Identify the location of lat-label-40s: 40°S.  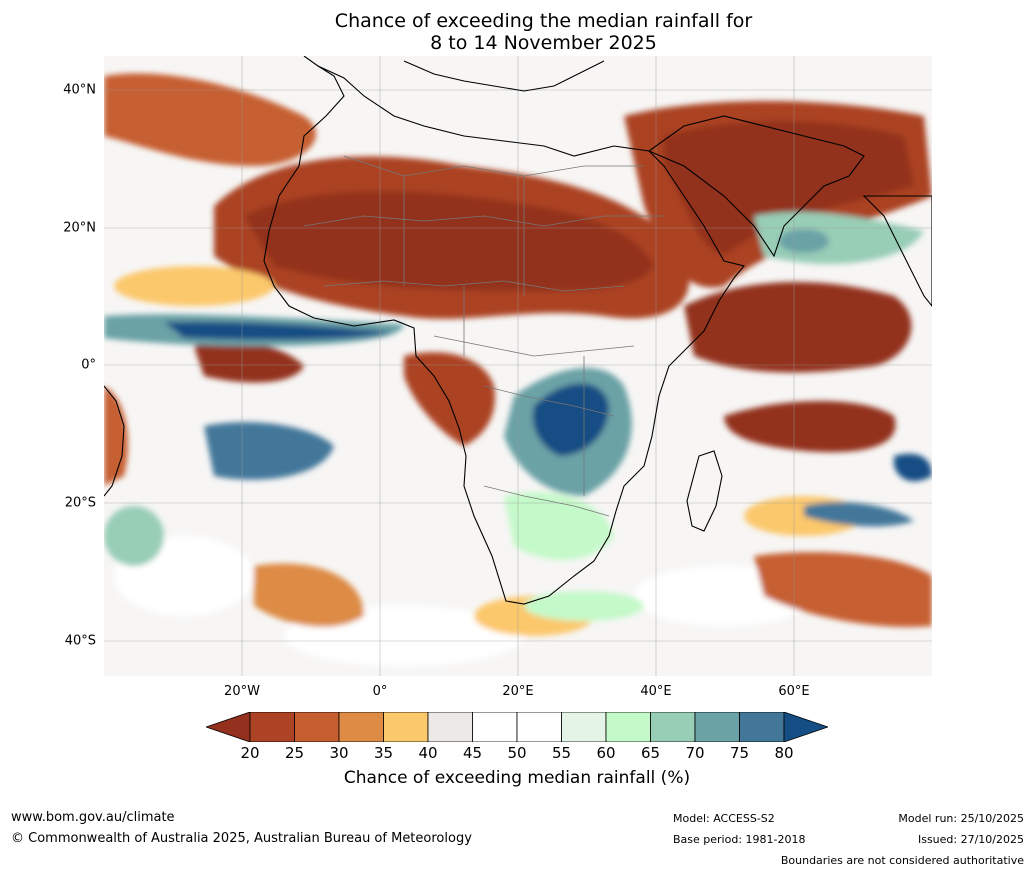
(80, 641).